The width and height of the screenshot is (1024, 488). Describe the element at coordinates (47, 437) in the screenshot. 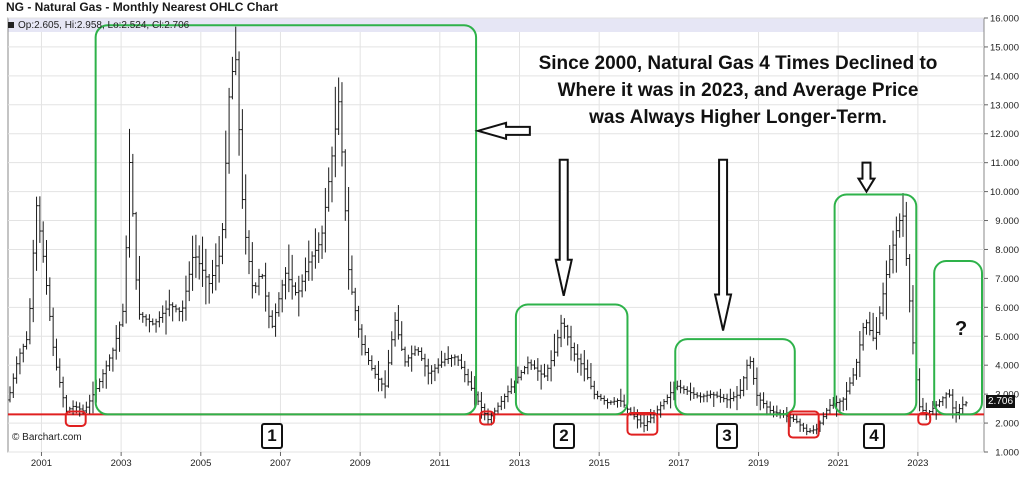

I see `copyright: © Barchart.com` at that location.